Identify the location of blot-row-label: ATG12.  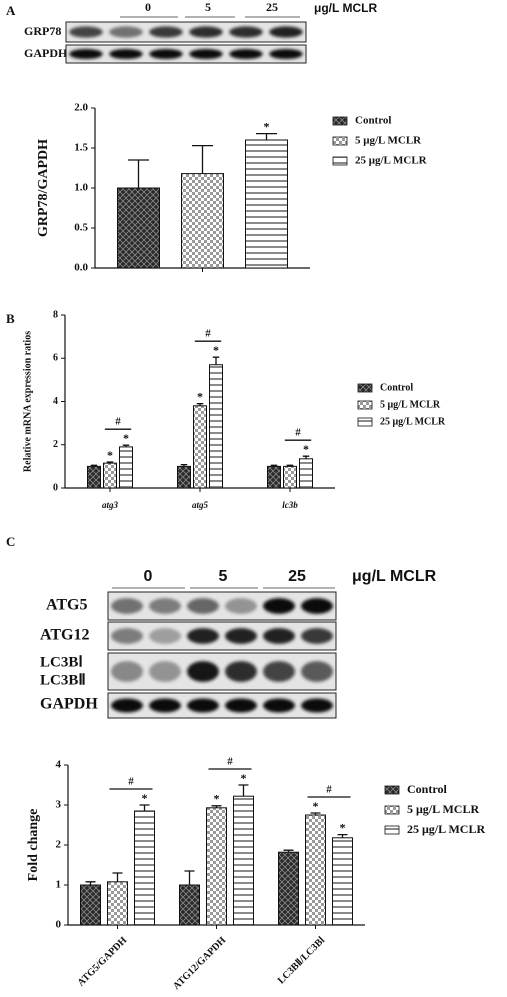
(64, 635).